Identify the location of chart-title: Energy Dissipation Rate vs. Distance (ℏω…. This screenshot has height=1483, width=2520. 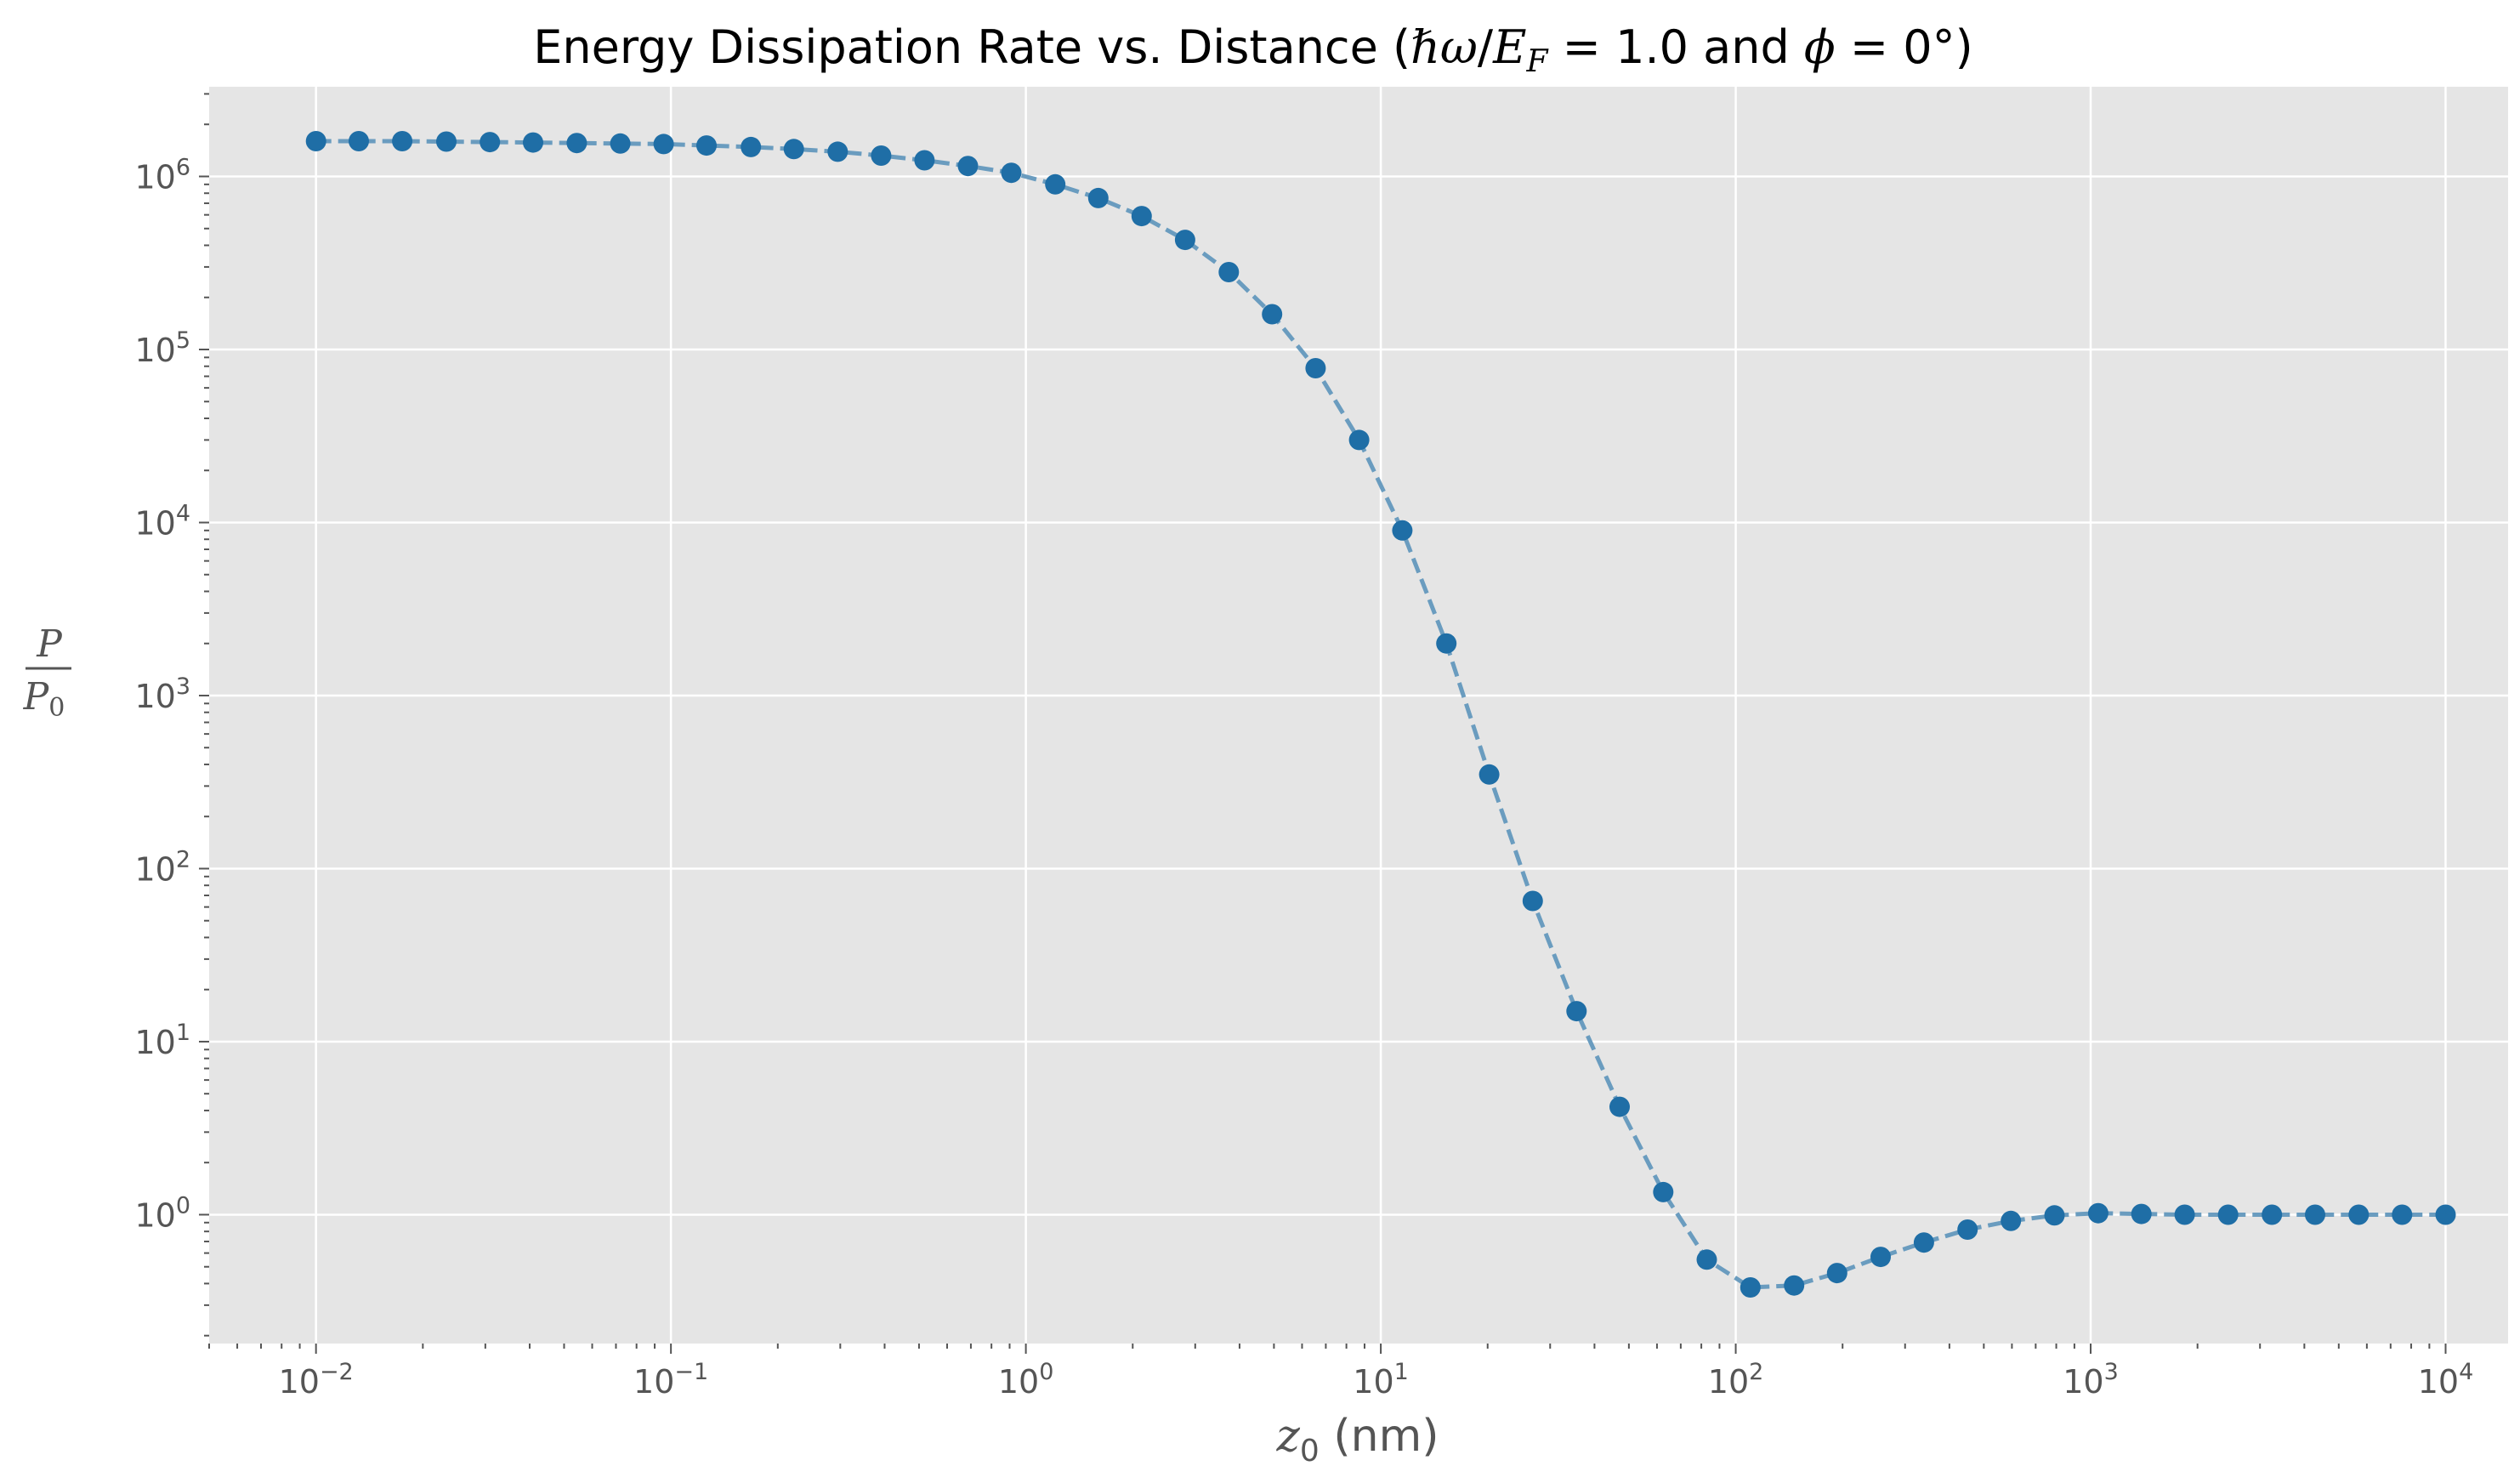
(1253, 49).